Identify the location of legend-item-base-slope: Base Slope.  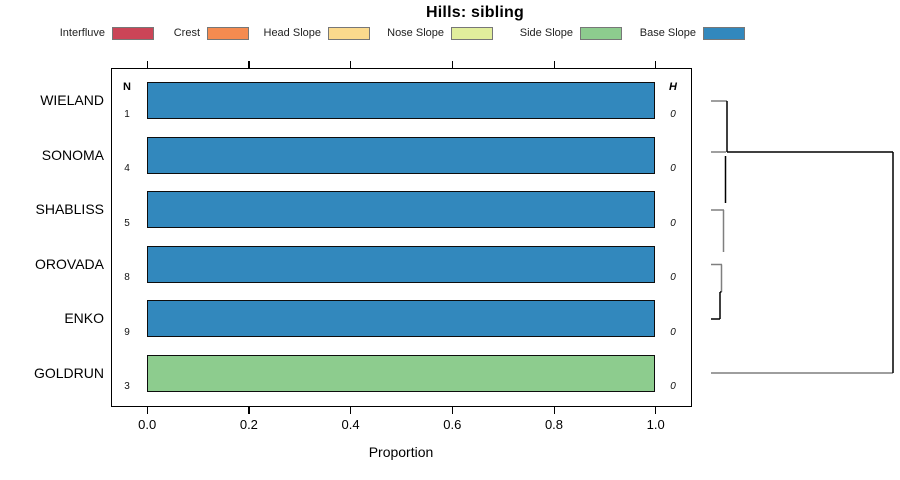
(635, 33).